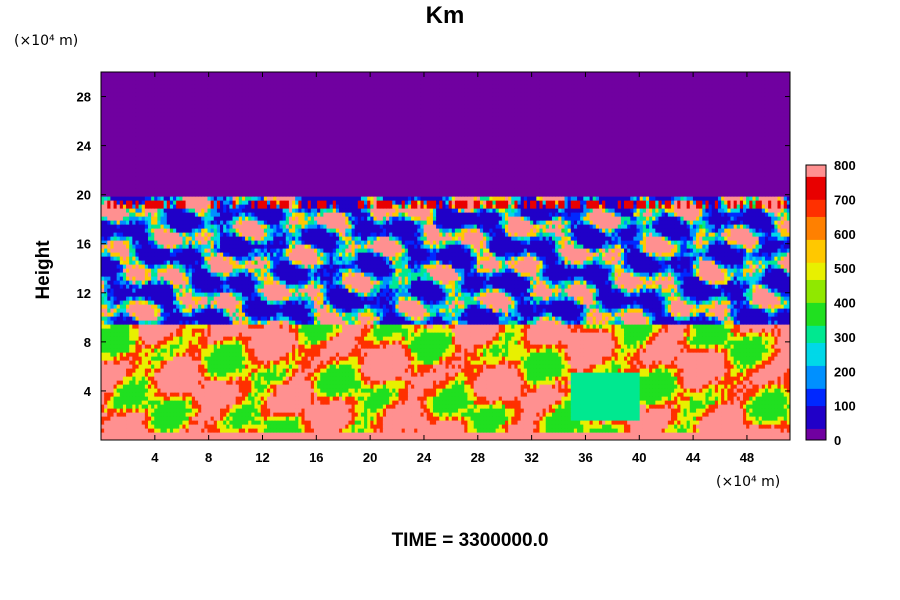 This screenshot has width=900, height=600. What do you see at coordinates (845, 371) in the screenshot?
I see `colorbar-tick-label: 200` at bounding box center [845, 371].